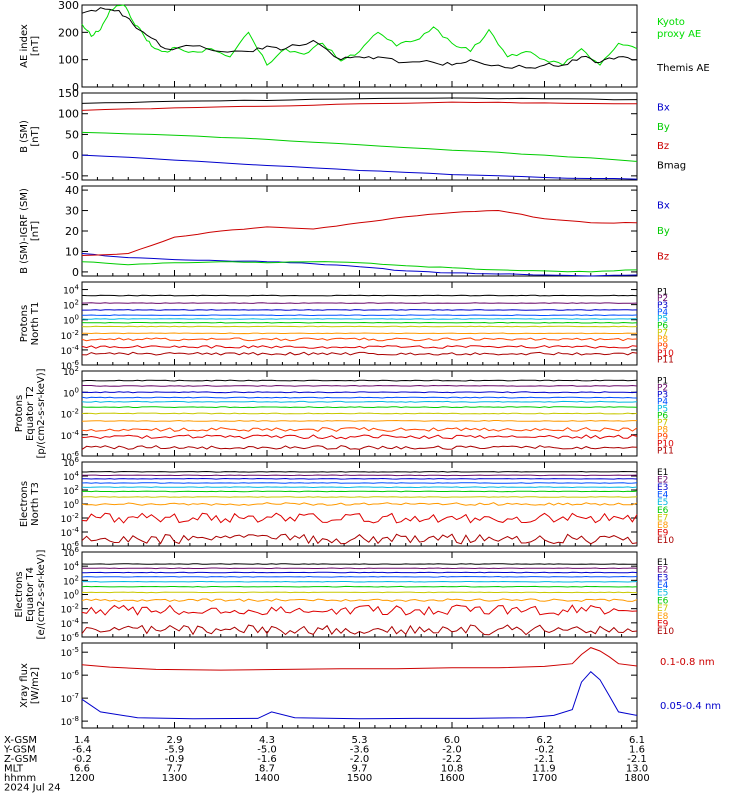 This screenshot has width=750, height=800. I want to click on ephemeris-value: 1.6, so click(637, 750).